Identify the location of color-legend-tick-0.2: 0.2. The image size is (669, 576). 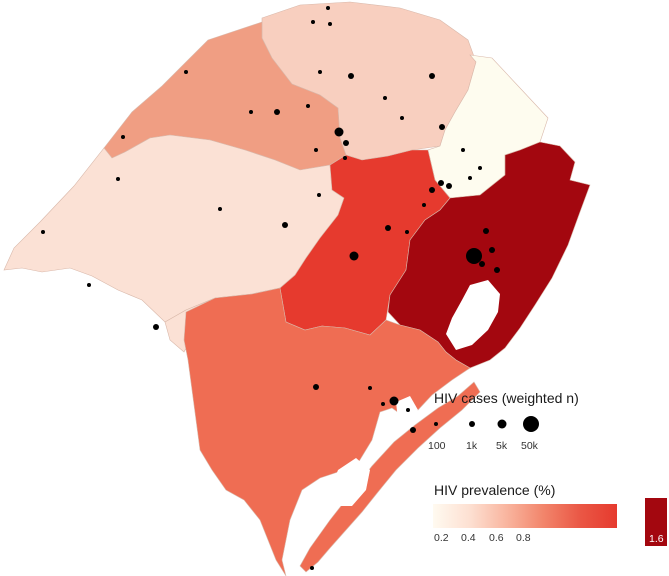
(441, 538).